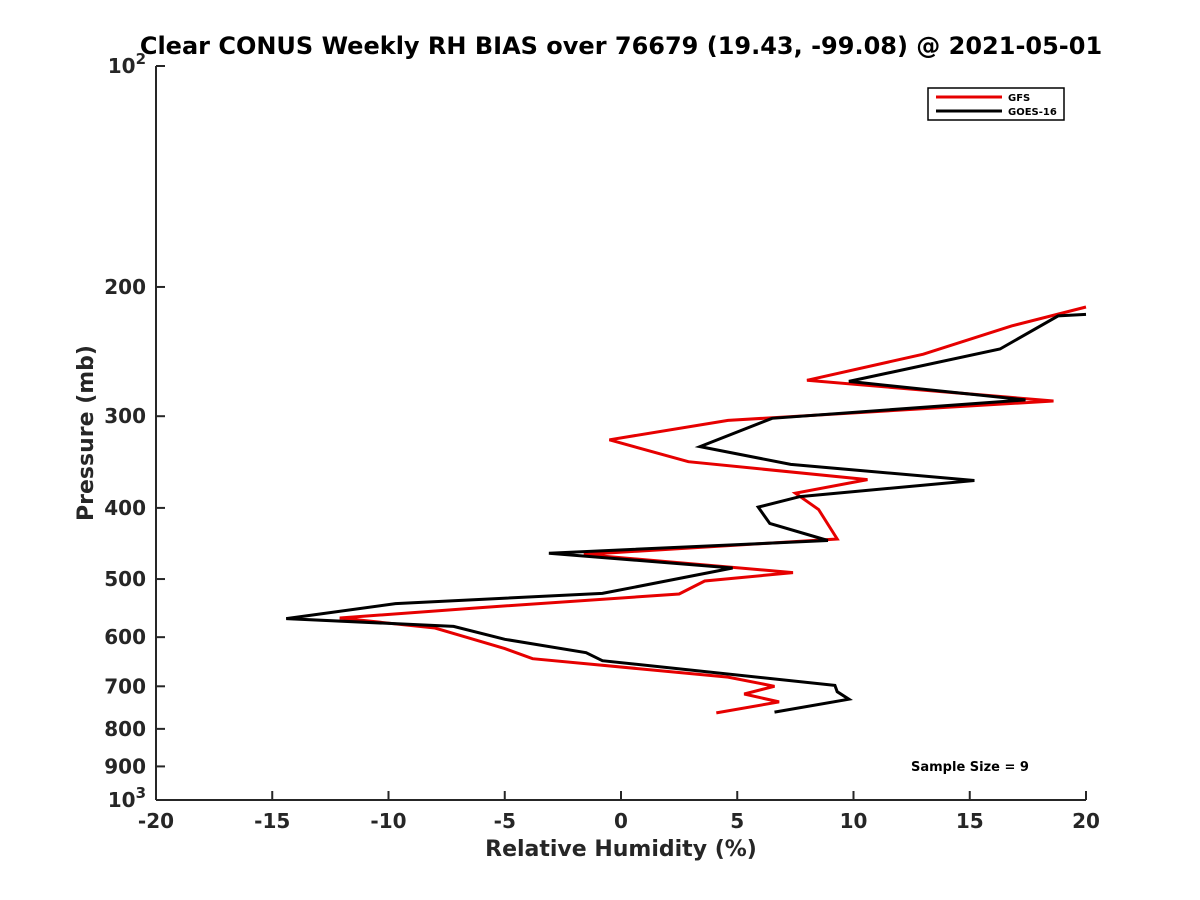 Image resolution: width=1200 pixels, height=900 pixels. Describe the element at coordinates (854, 821) in the screenshot. I see `x-tick-label: 10` at that location.